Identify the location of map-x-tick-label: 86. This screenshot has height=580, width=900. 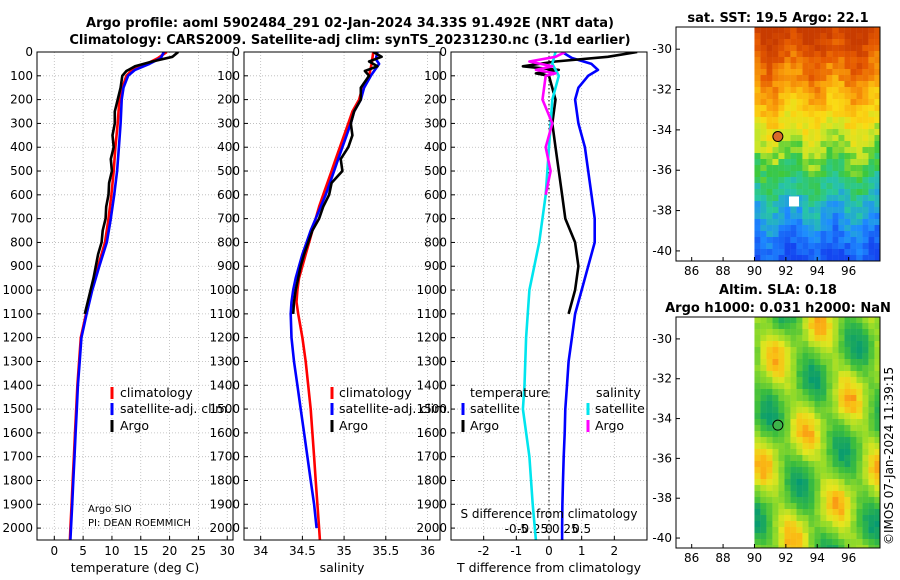
(691, 271).